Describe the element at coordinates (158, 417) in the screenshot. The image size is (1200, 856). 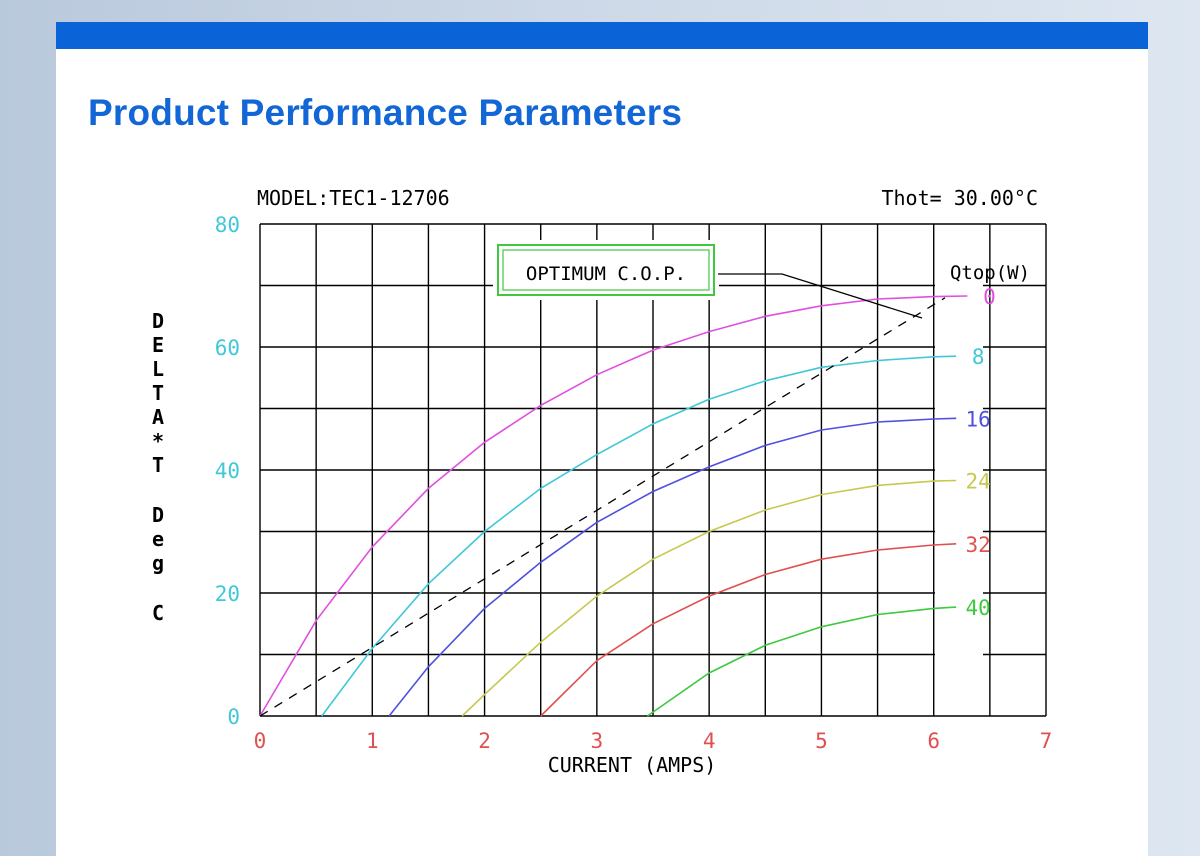
I see `y-axis-title-char: A` at that location.